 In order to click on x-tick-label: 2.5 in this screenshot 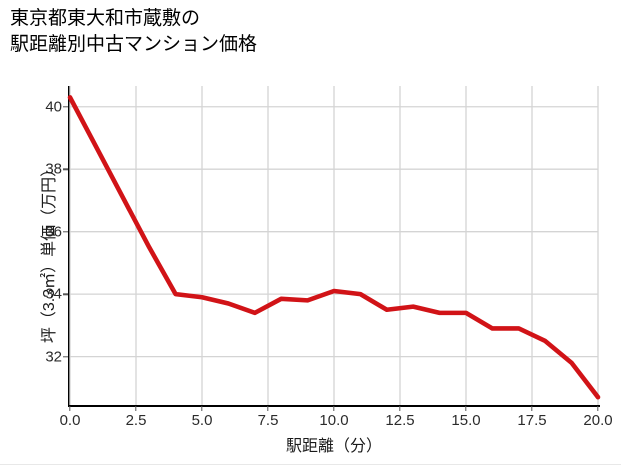, I will do `click(136, 420)`.